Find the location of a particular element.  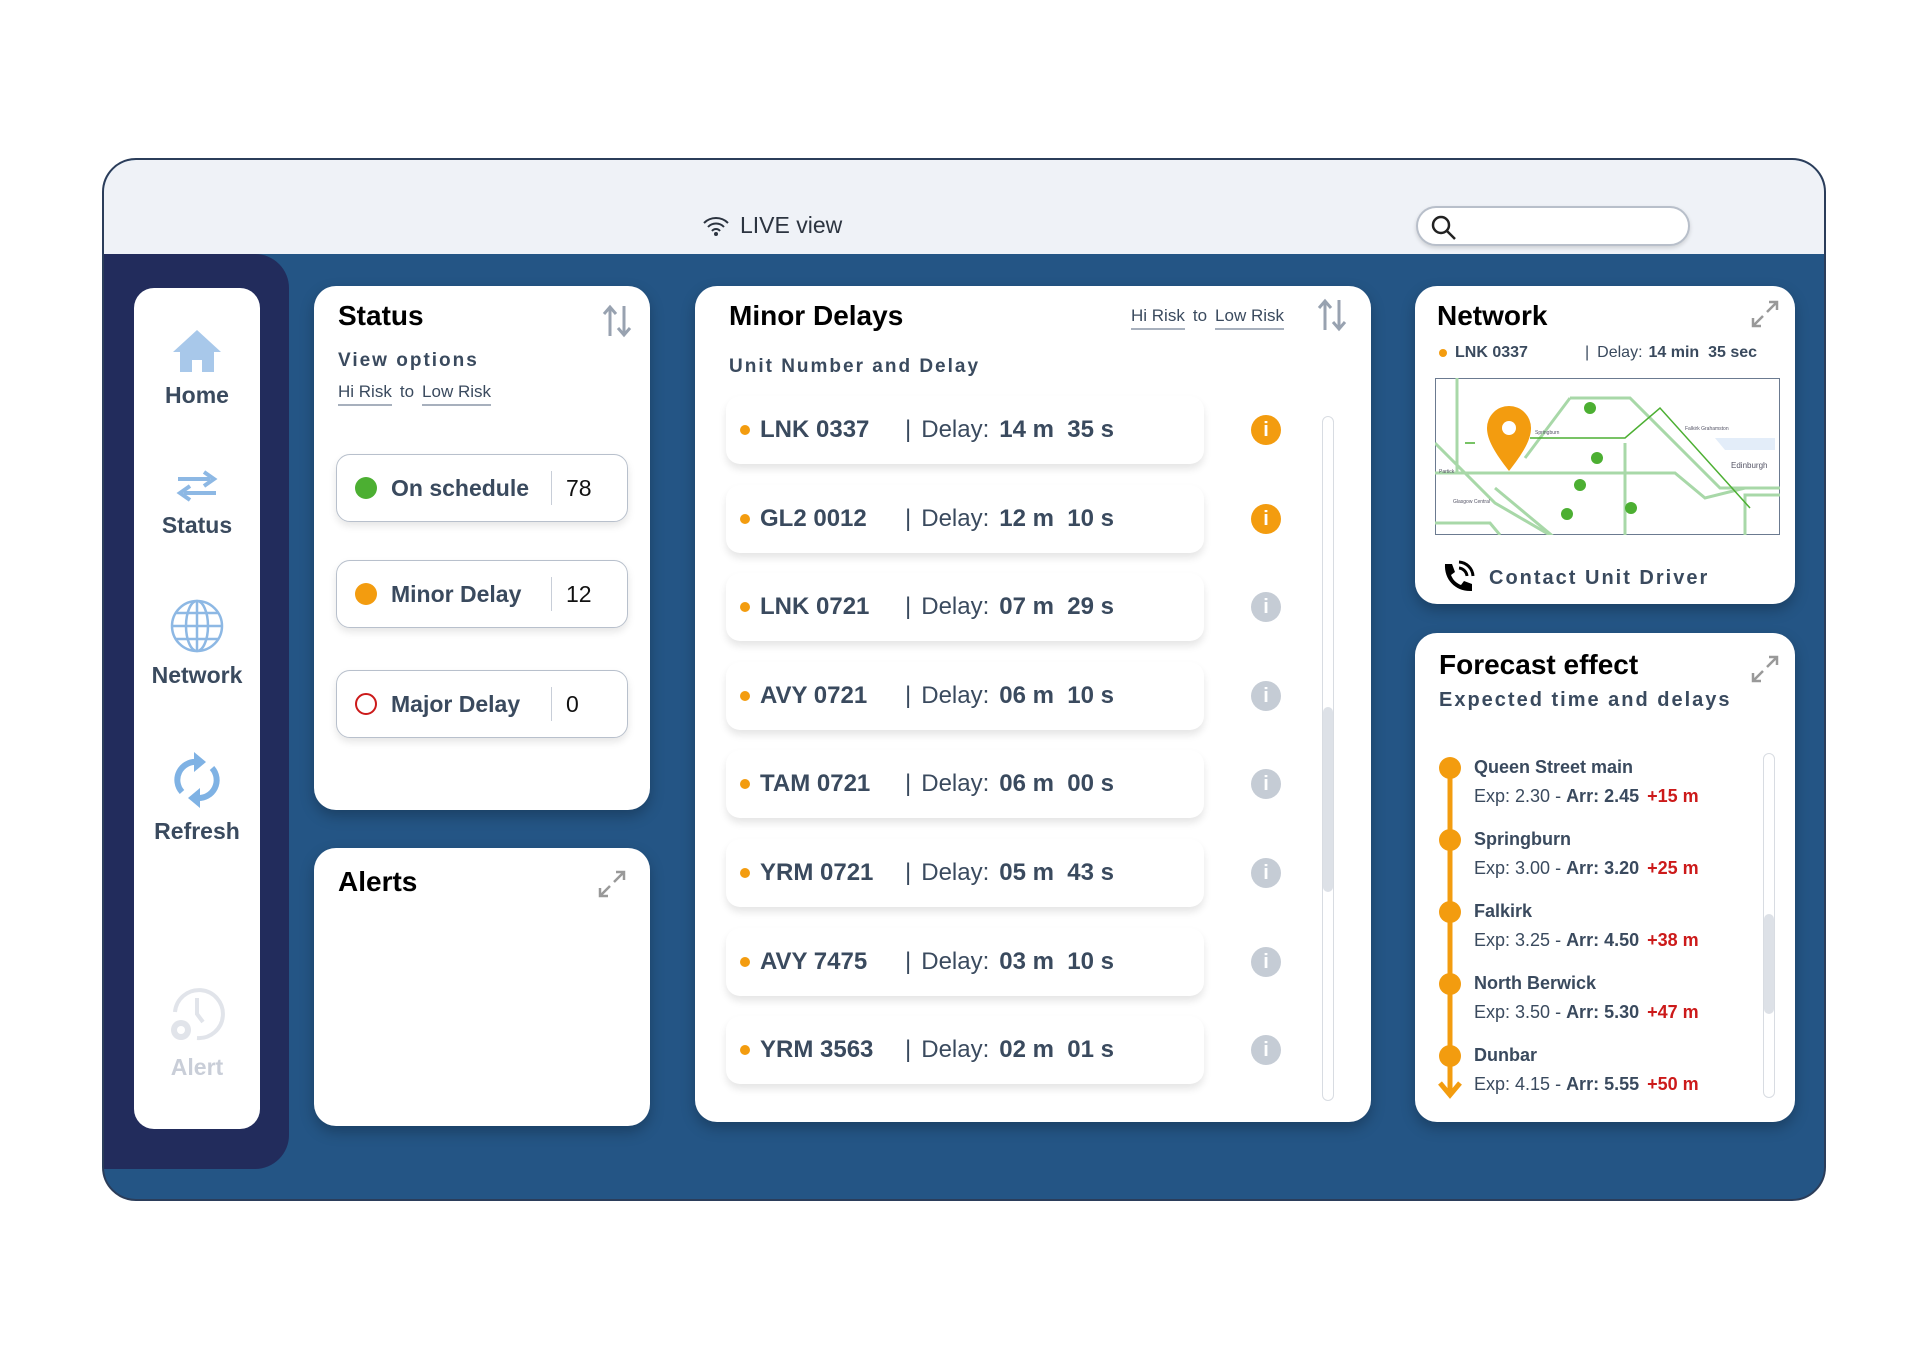

arrival-time: Arr: 5.30 is located at coordinates (1603, 1012).